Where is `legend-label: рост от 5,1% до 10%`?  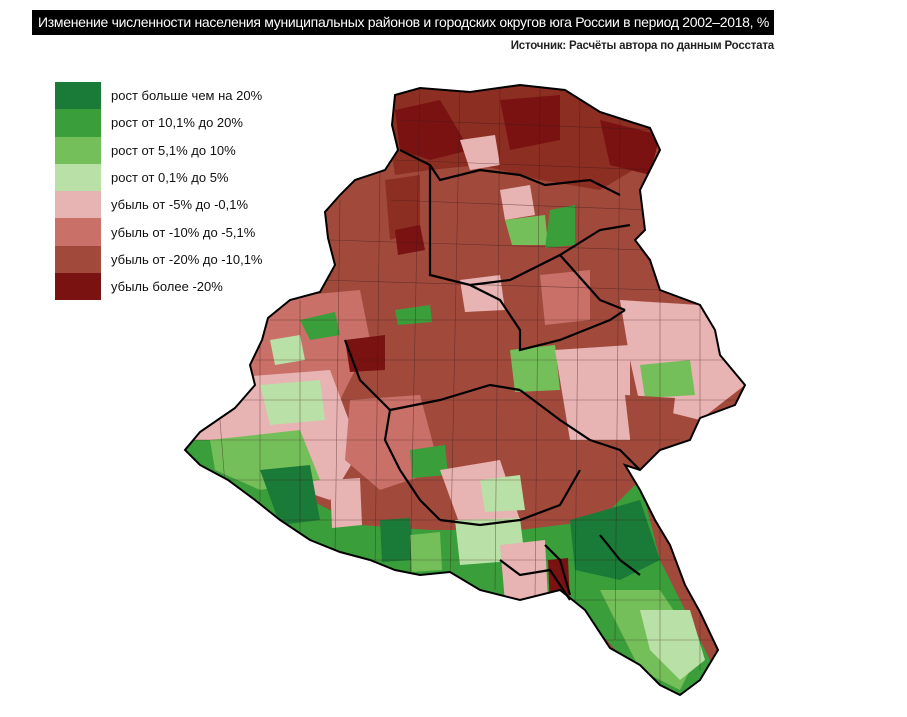
legend-label: рост от 5,1% до 10% is located at coordinates (173, 150).